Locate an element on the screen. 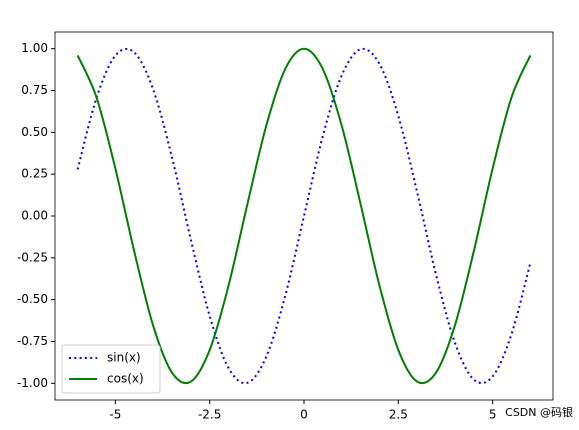 The image size is (579, 430). legend-label: cos(x) is located at coordinates (125, 379).